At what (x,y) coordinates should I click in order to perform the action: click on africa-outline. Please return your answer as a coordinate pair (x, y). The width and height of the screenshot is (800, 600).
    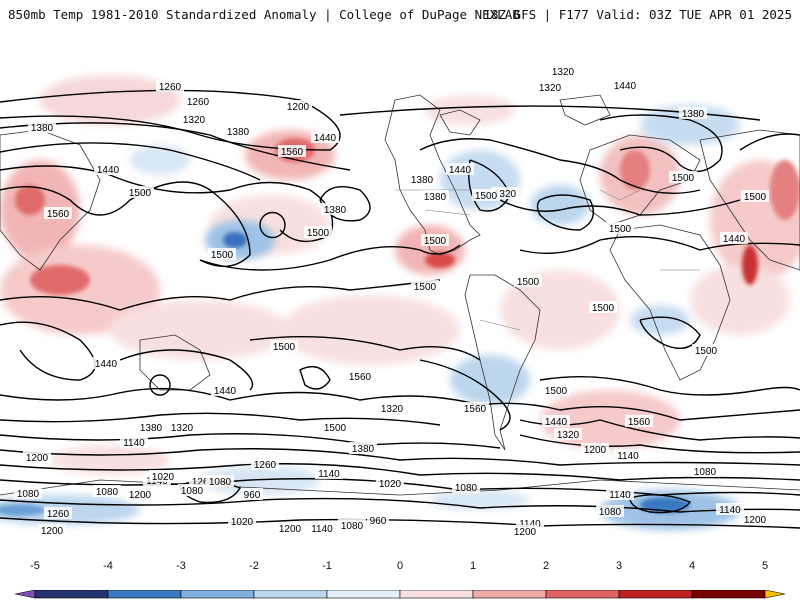
    Looking at the image, I should click on (670, 302).